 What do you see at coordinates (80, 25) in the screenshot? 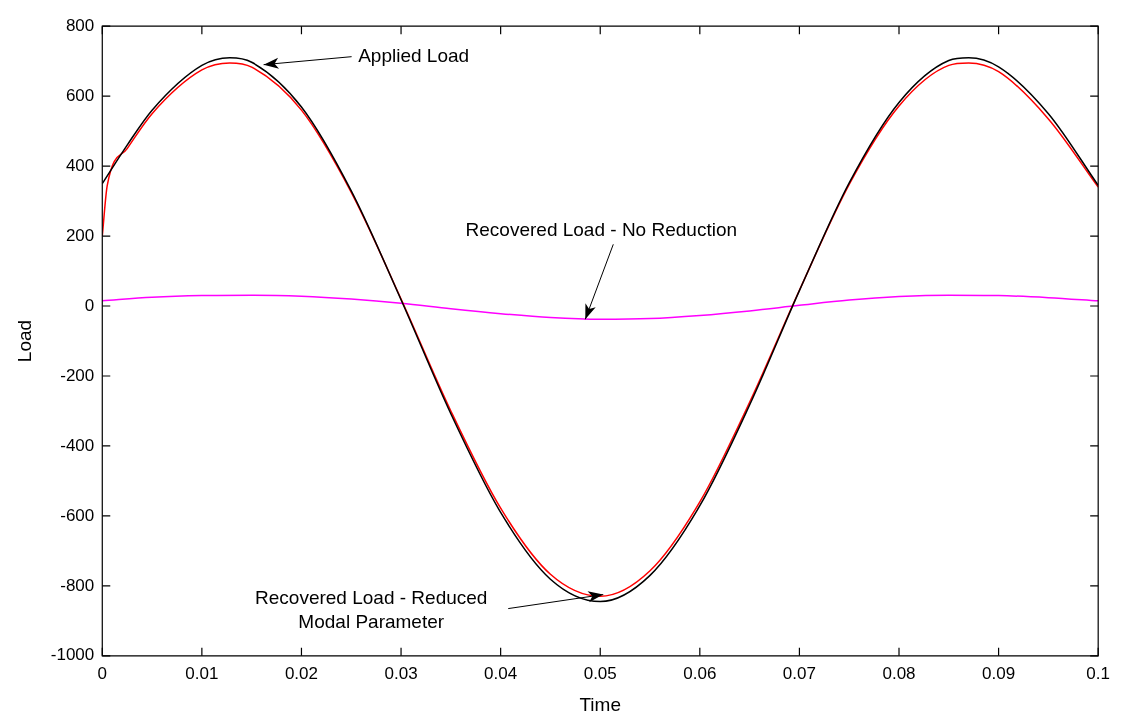
I see `y-tick-label: 800` at bounding box center [80, 25].